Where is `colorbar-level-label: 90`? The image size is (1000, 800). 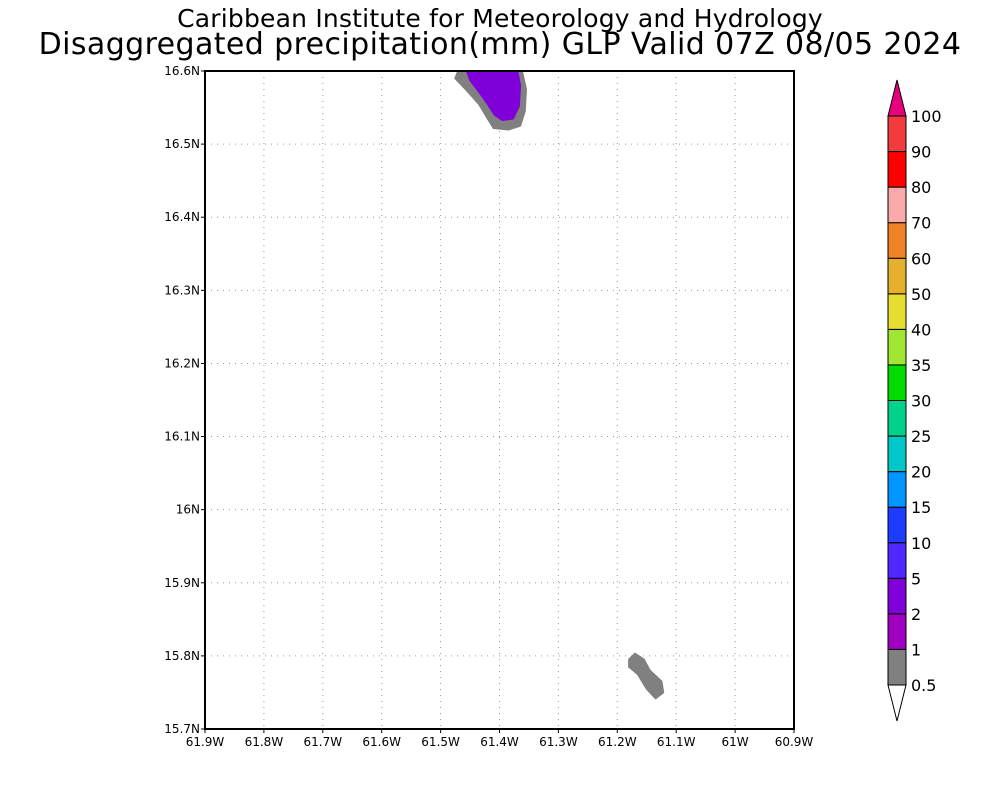
colorbar-level-label: 90 is located at coordinates (921, 152).